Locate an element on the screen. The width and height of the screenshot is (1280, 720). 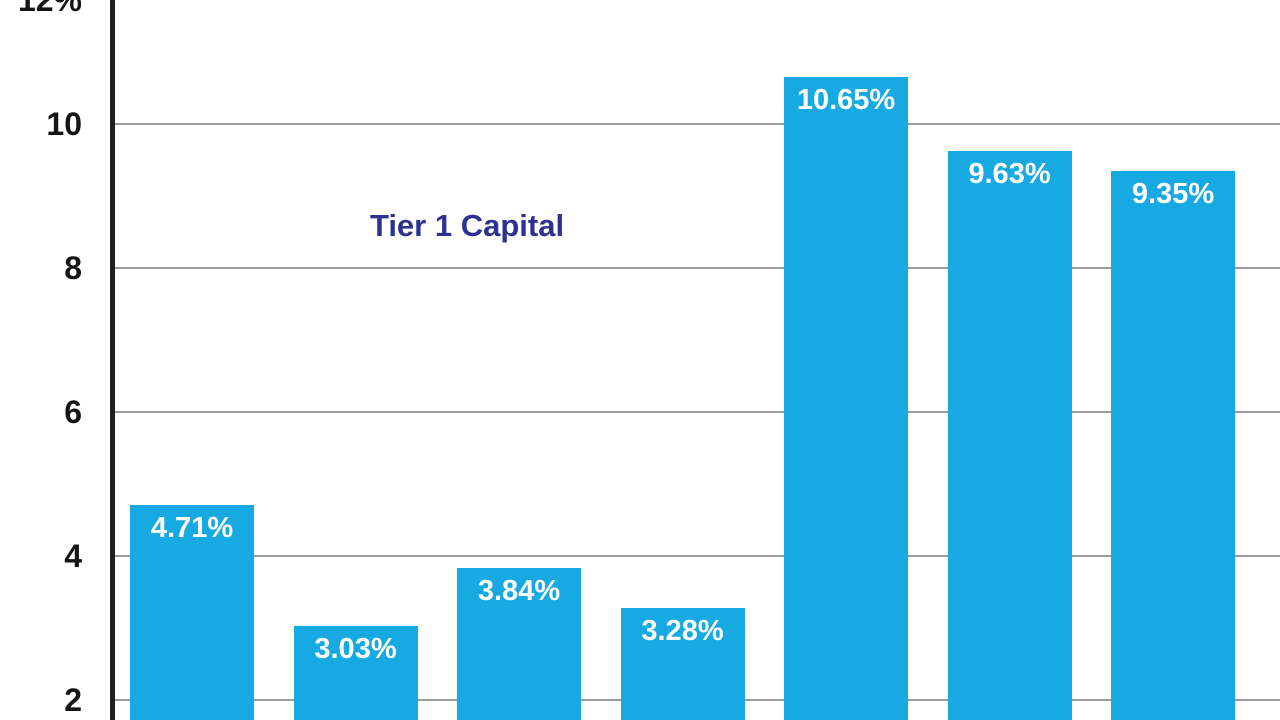
bar-value-label: 9.63% is located at coordinates (1009, 173).